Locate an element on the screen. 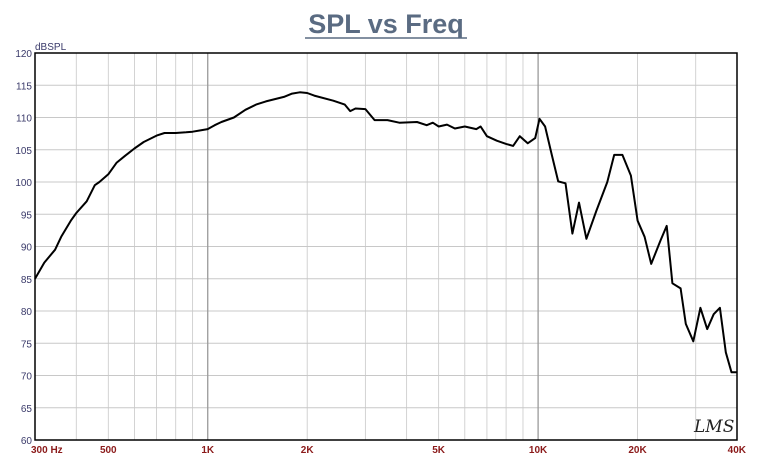 This screenshot has height=475, width=765. y-tick-label: 65 is located at coordinates (27, 409).